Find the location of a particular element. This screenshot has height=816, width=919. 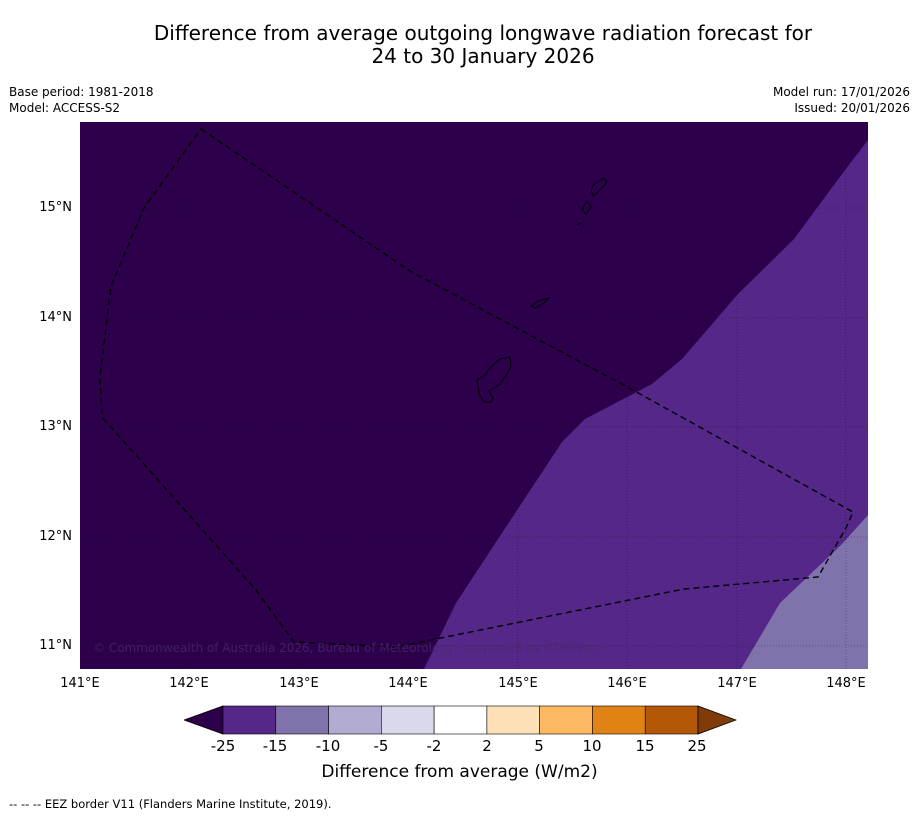

saipan-island is located at coordinates (599, 187).